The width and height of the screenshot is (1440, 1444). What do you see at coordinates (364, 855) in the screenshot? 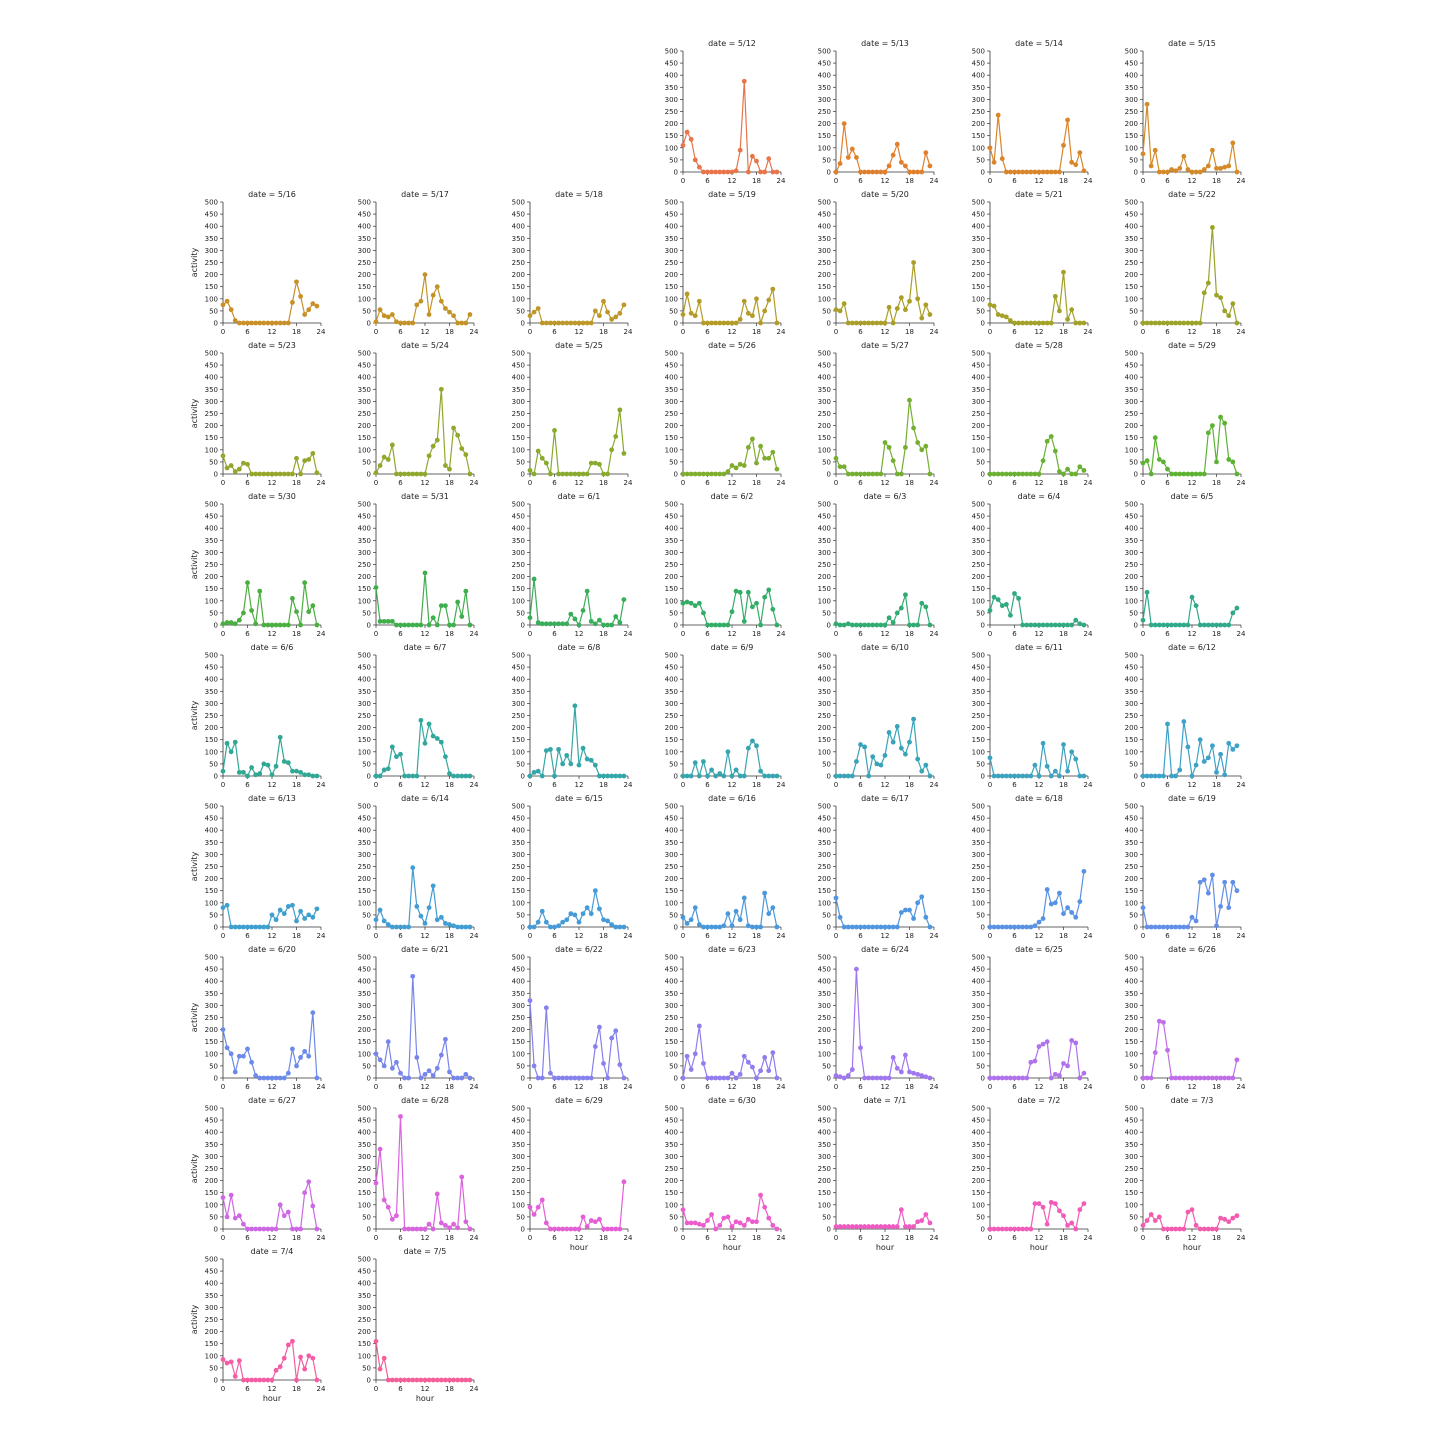
I see `y-tick-label: 300` at bounding box center [364, 855].